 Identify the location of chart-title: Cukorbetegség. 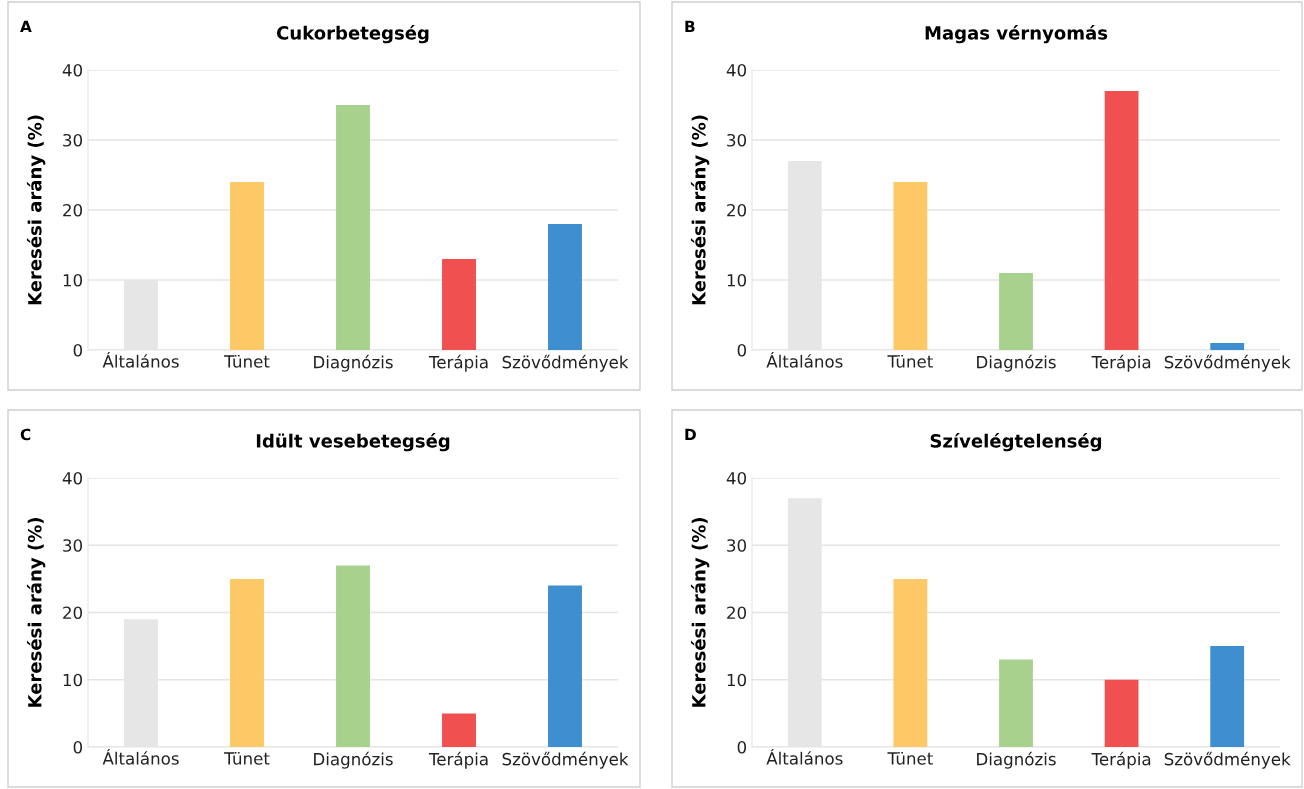
(352, 34).